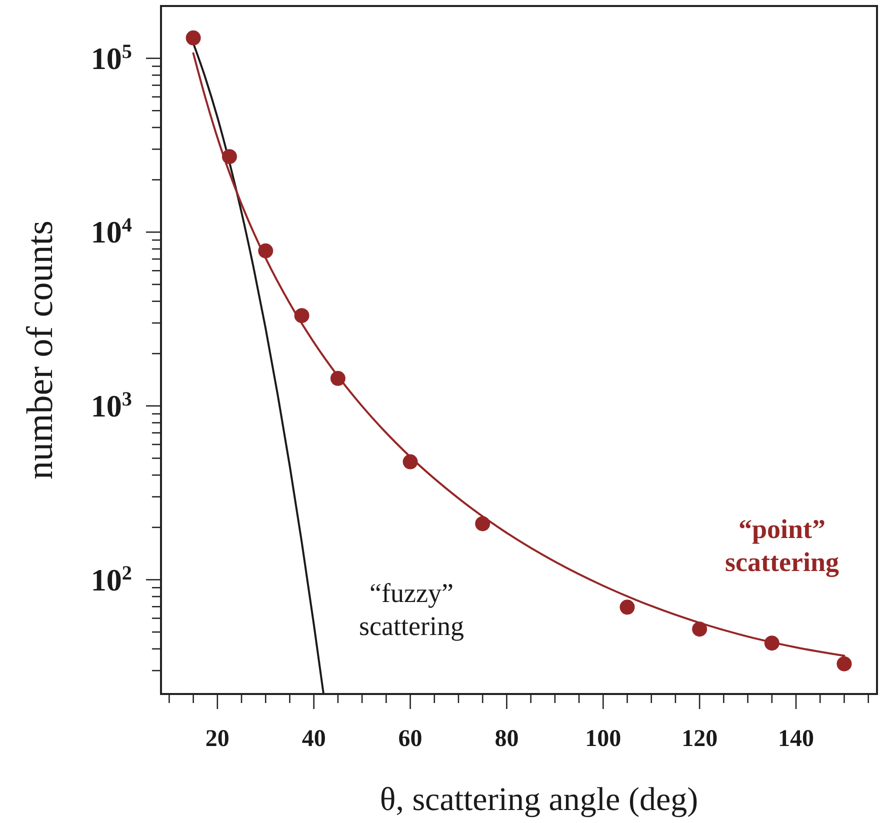 The image size is (884, 823). What do you see at coordinates (111, 580) in the screenshot?
I see `y-tick-label: 10$^{2}$` at bounding box center [111, 580].